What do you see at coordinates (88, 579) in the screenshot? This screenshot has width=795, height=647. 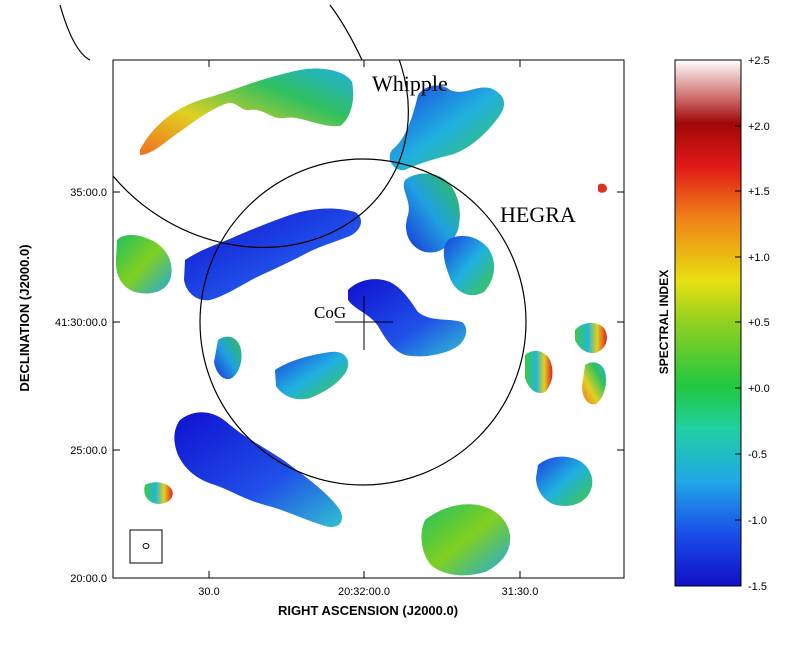 I see `y-tick-label: 20:00.0` at bounding box center [88, 579].